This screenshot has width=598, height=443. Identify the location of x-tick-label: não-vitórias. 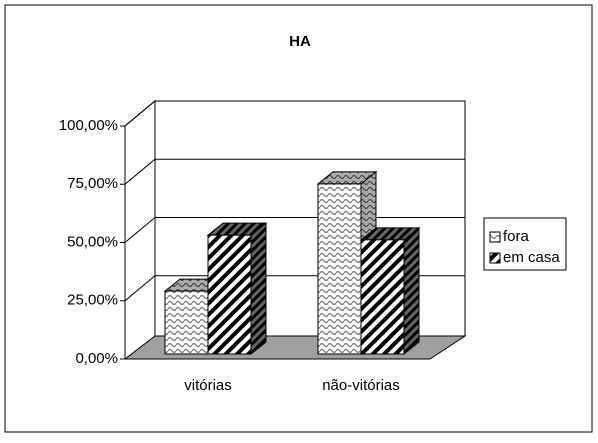
(361, 385).